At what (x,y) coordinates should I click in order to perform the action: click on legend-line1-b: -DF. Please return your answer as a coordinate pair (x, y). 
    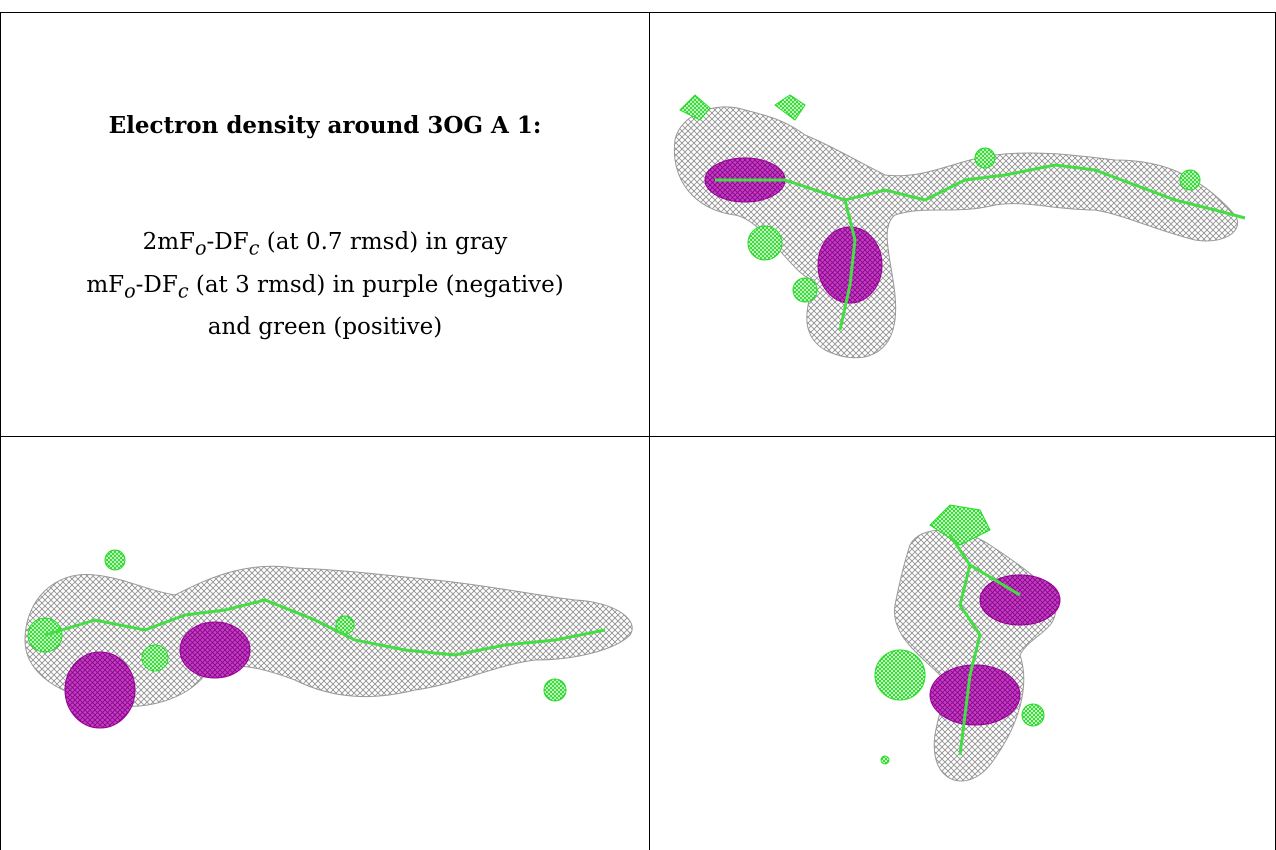
    Looking at the image, I should click on (227, 242).